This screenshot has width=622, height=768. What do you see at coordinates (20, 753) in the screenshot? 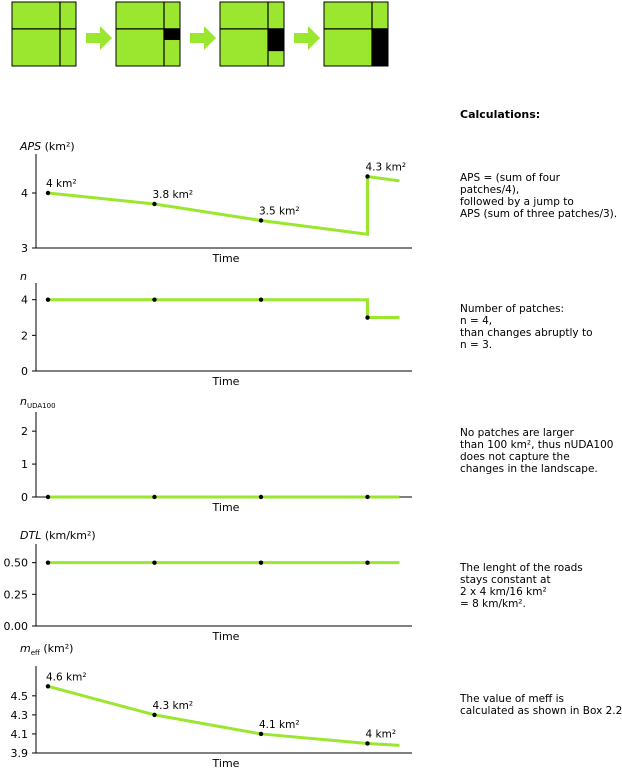
I see `y-tick-label: 3.9` at bounding box center [20, 753].